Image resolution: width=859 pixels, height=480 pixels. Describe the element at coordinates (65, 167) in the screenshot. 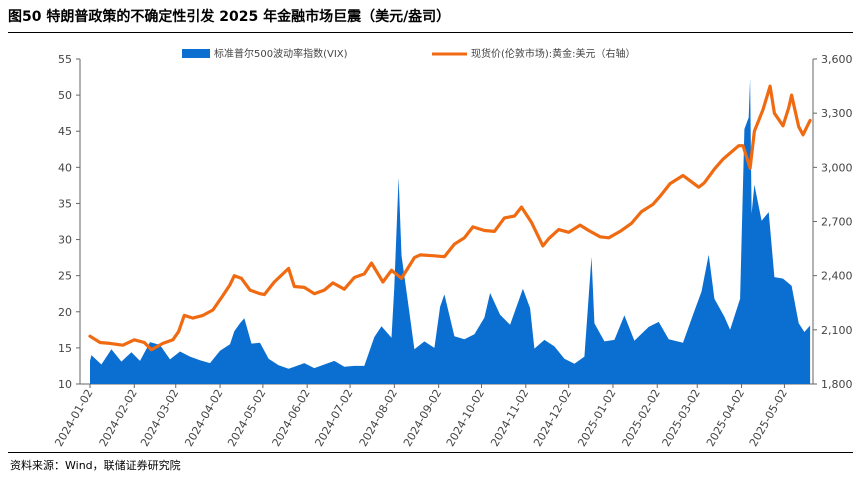

I see `y-left-tick-label: 40` at that location.